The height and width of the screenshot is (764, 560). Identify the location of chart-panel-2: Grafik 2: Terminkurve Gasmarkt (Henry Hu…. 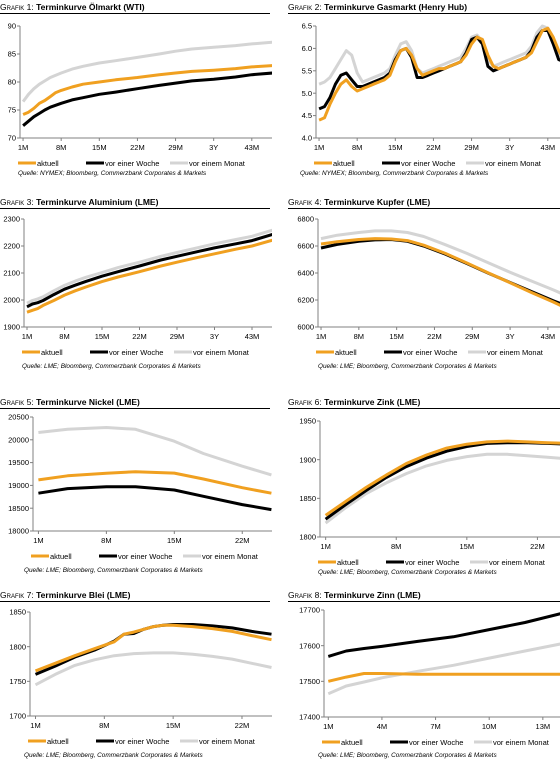
(424, 97).